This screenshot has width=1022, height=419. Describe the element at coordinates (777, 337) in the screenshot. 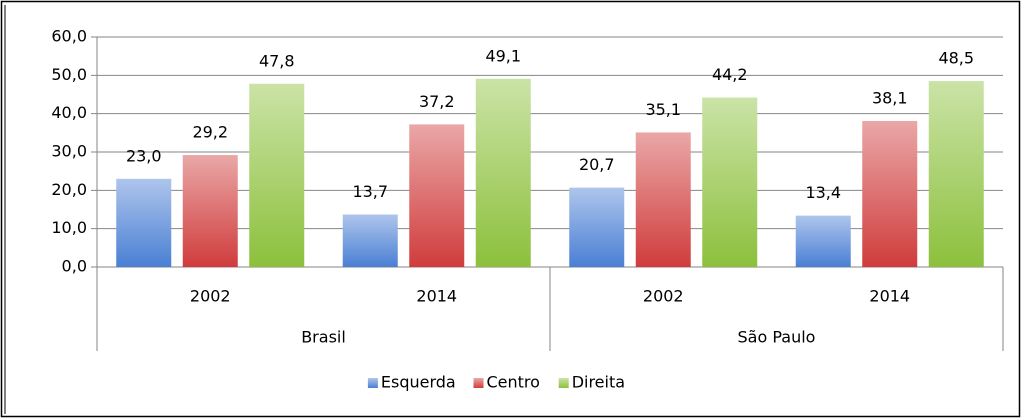

I see `group-label: São Paulo` at that location.